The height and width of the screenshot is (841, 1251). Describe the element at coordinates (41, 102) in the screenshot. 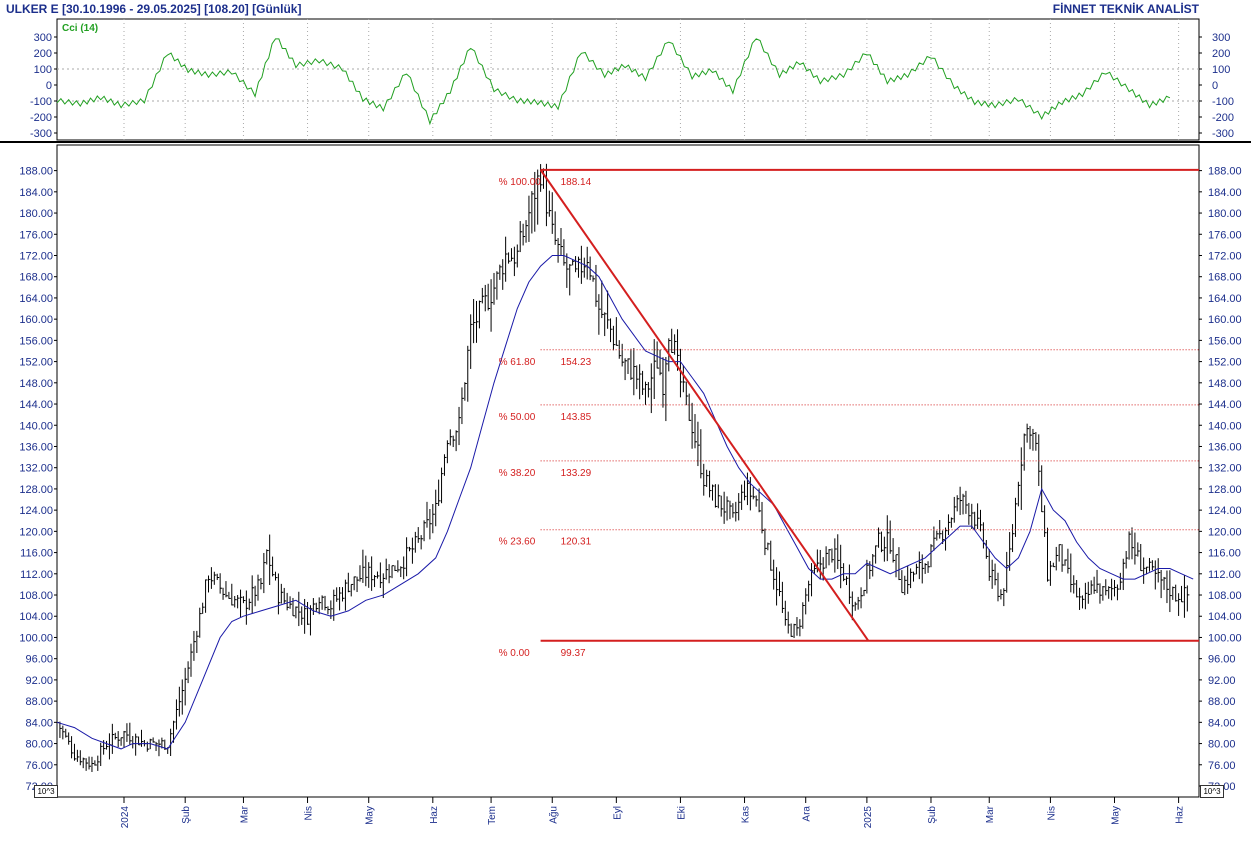

I see `cci-y-tick-left: -100` at that location.